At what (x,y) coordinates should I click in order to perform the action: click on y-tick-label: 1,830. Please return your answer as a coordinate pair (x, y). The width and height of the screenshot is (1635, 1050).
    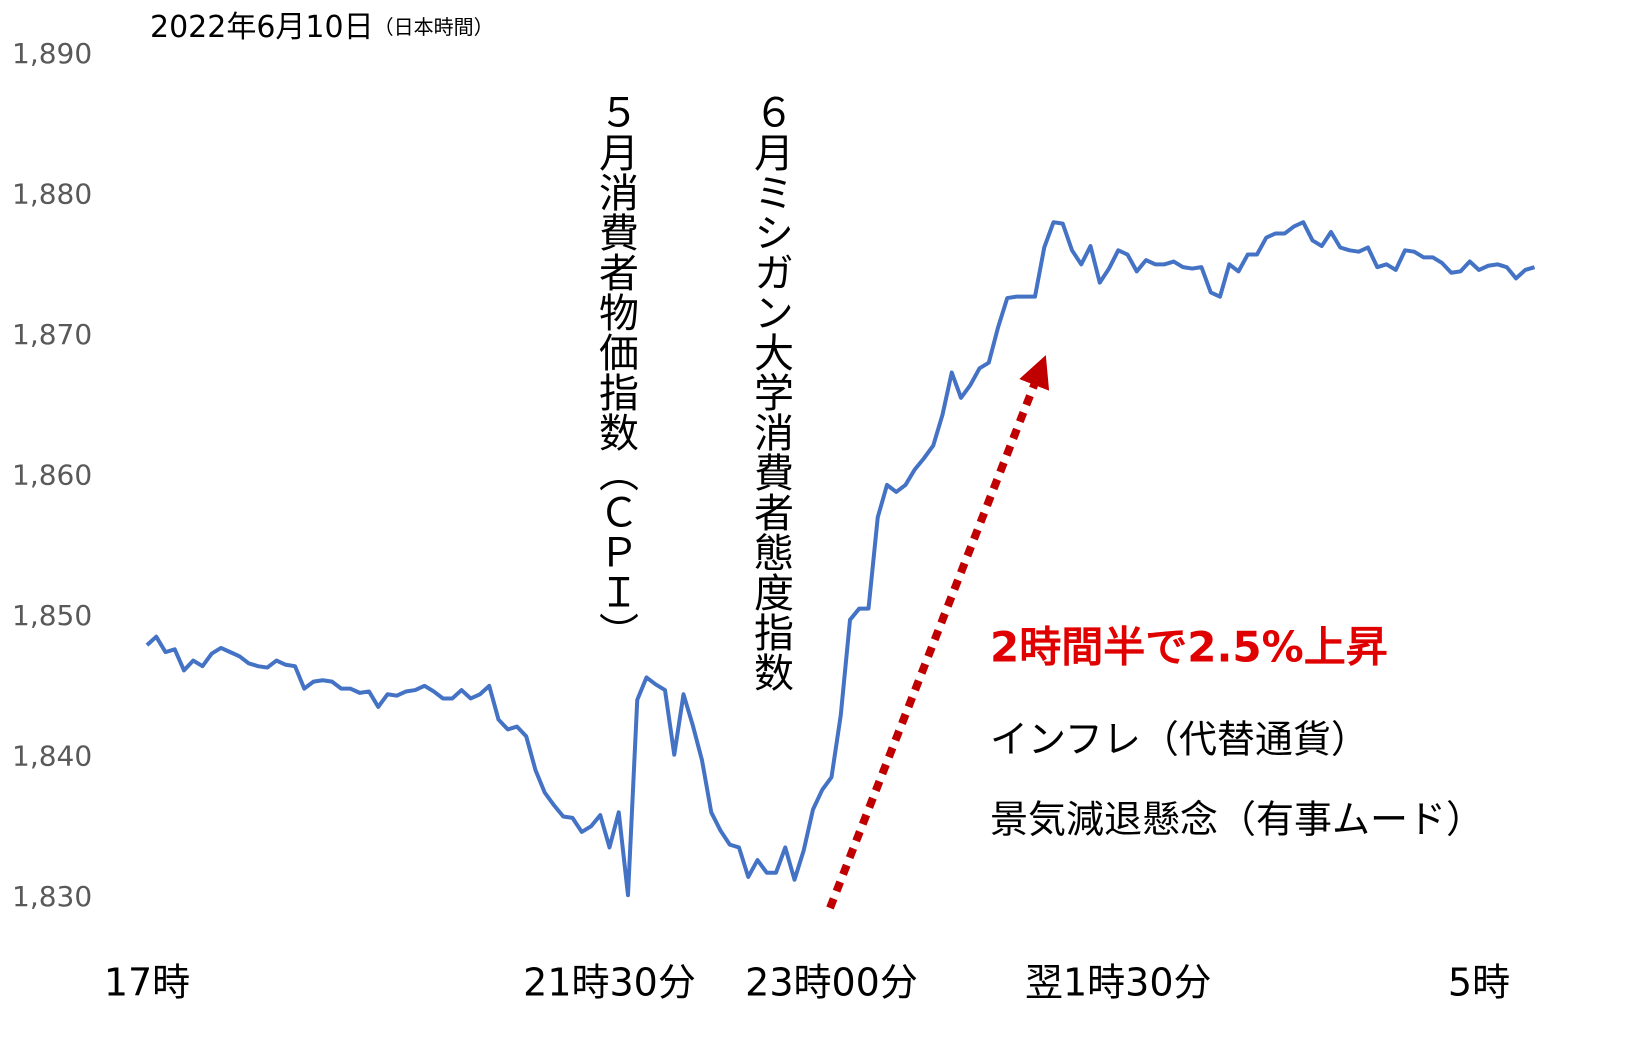
    Looking at the image, I should click on (52, 896).